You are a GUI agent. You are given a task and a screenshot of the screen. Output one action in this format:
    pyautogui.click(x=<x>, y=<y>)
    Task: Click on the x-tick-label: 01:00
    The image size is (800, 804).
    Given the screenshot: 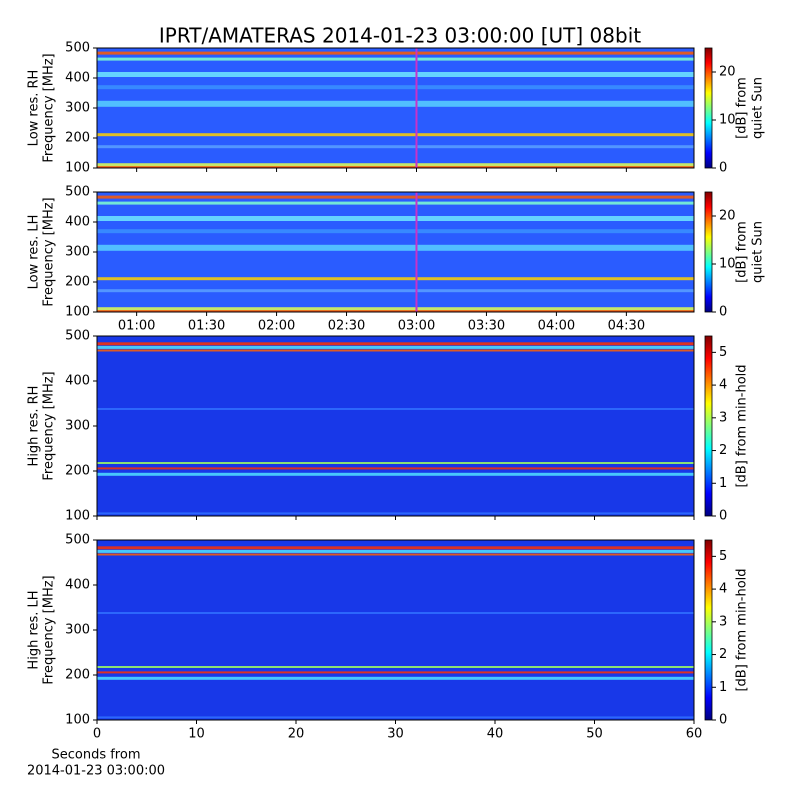 What is the action you would take?
    pyautogui.click(x=136, y=326)
    